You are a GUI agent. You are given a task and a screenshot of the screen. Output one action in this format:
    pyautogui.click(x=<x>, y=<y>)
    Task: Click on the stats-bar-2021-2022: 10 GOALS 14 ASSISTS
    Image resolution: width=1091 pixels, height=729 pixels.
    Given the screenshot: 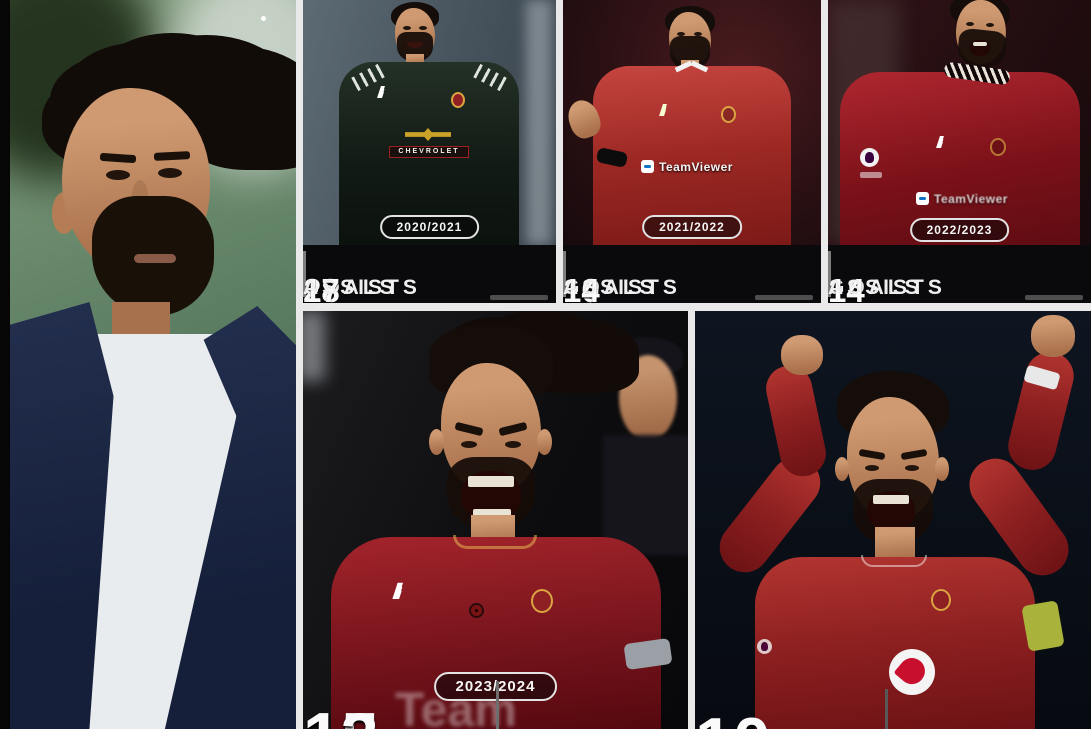 What is the action you would take?
    pyautogui.click(x=692, y=274)
    